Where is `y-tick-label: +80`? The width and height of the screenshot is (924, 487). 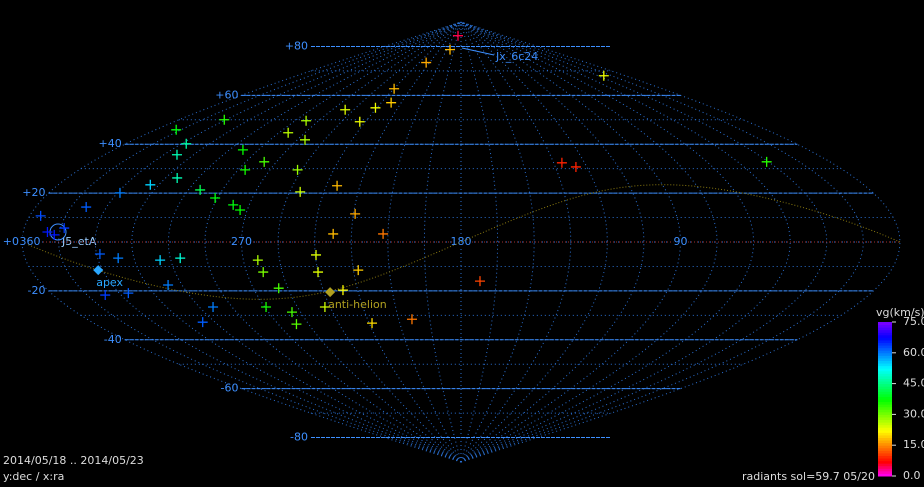 y-tick-label: +80 is located at coordinates (296, 45).